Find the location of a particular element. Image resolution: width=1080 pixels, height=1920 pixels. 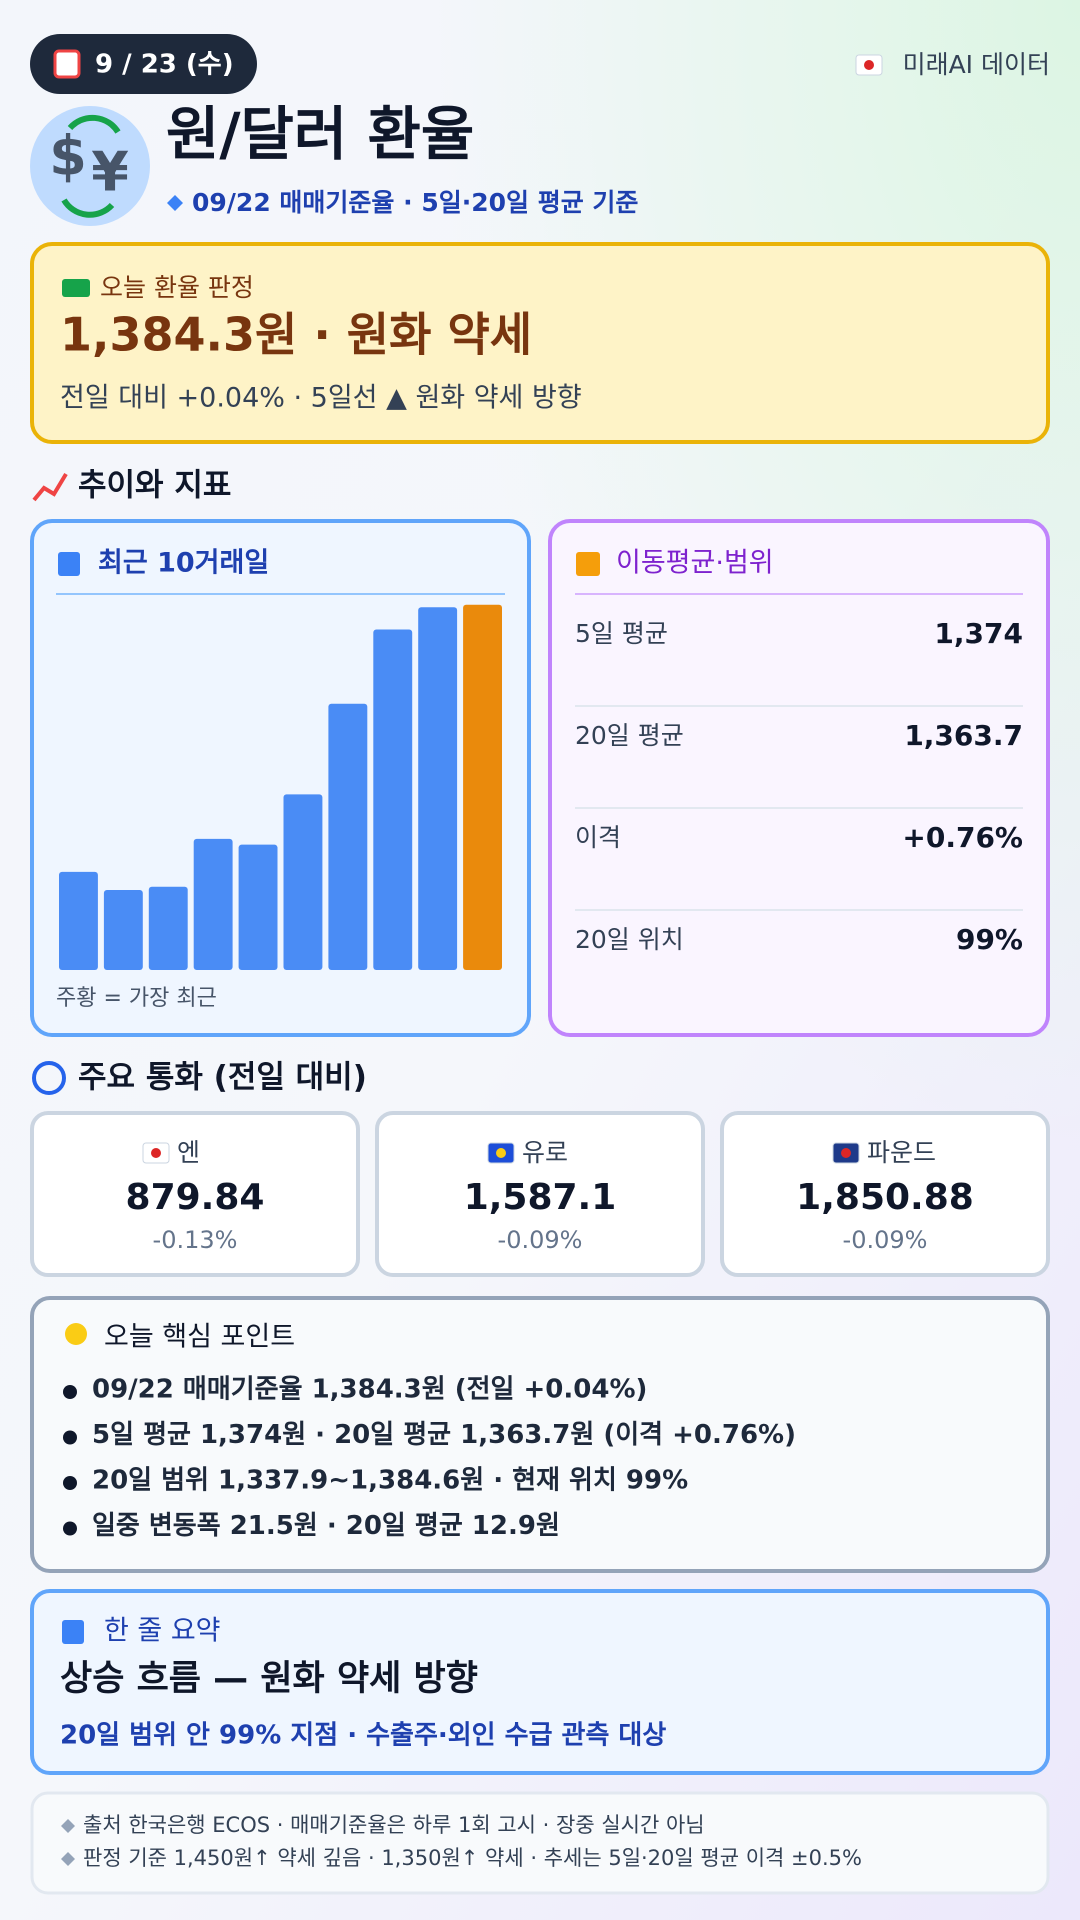

ma-card is located at coordinates (799, 778).